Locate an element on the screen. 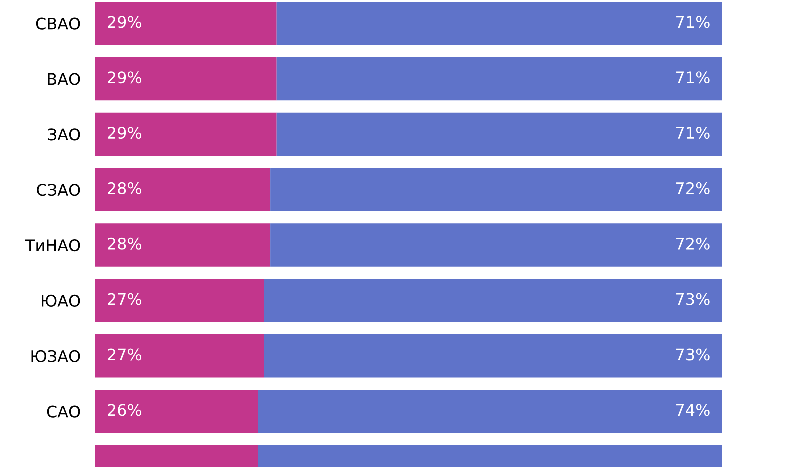 Image resolution: width=800 pixels, height=467 pixels. y-tick-label: СВАО is located at coordinates (58, 24).